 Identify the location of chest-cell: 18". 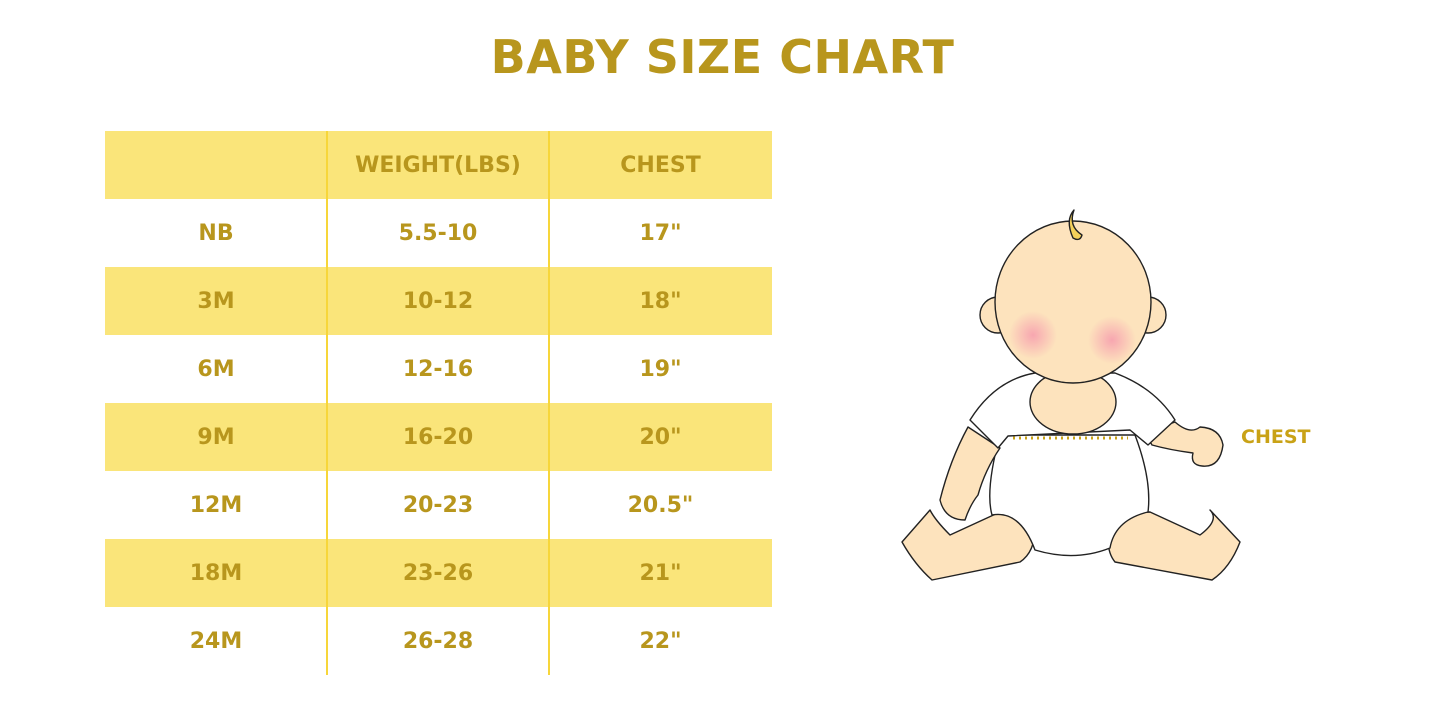
(660, 301).